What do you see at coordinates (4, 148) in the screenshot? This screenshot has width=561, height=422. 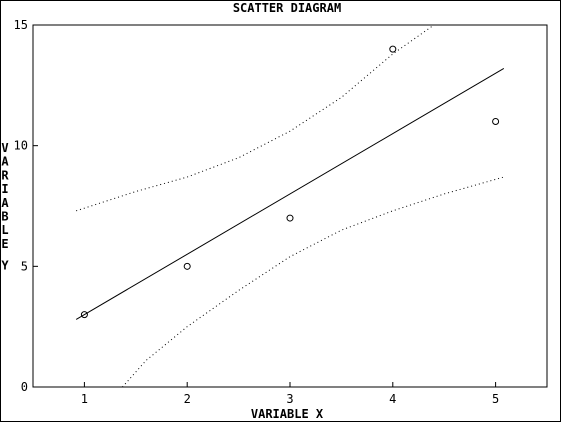 I see `y-axis-label-char: V` at bounding box center [4, 148].